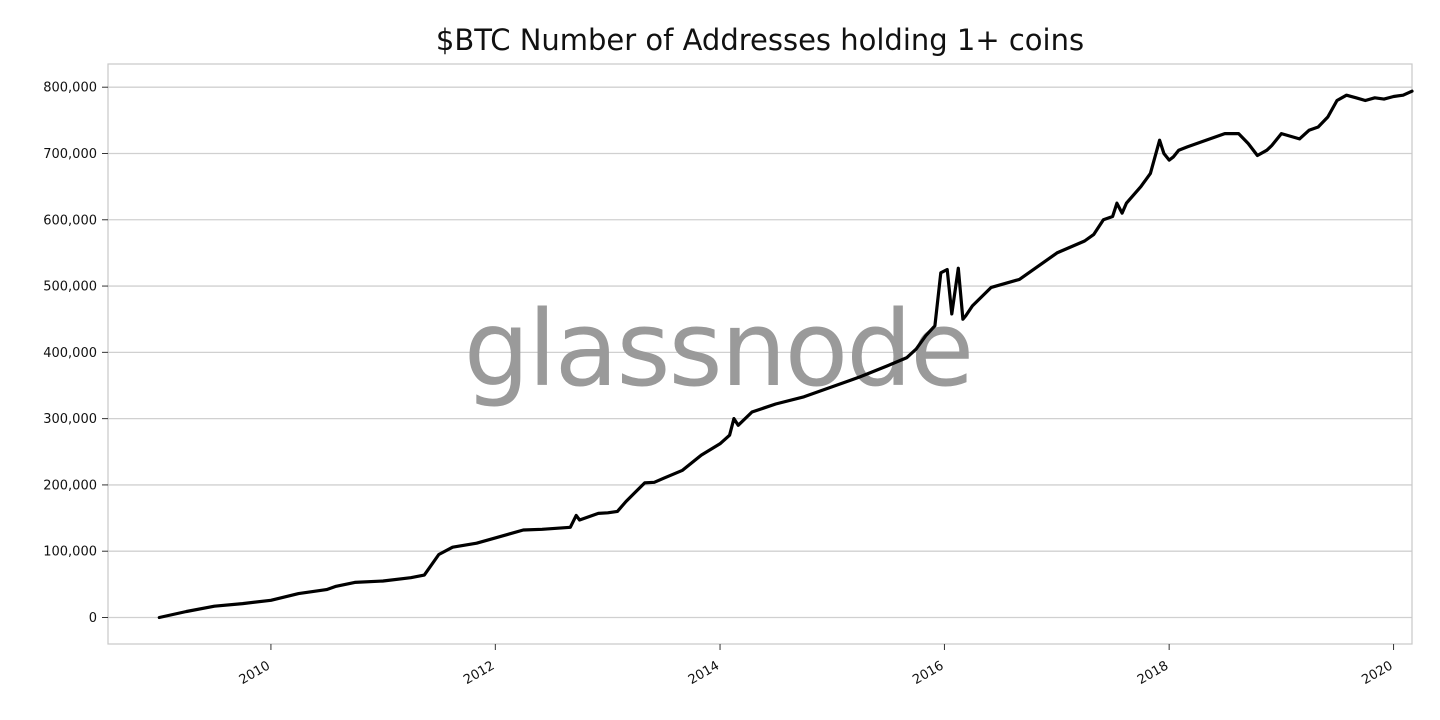 The height and width of the screenshot is (720, 1440). Describe the element at coordinates (70, 552) in the screenshot. I see `y-tick-label: 100,000` at that location.